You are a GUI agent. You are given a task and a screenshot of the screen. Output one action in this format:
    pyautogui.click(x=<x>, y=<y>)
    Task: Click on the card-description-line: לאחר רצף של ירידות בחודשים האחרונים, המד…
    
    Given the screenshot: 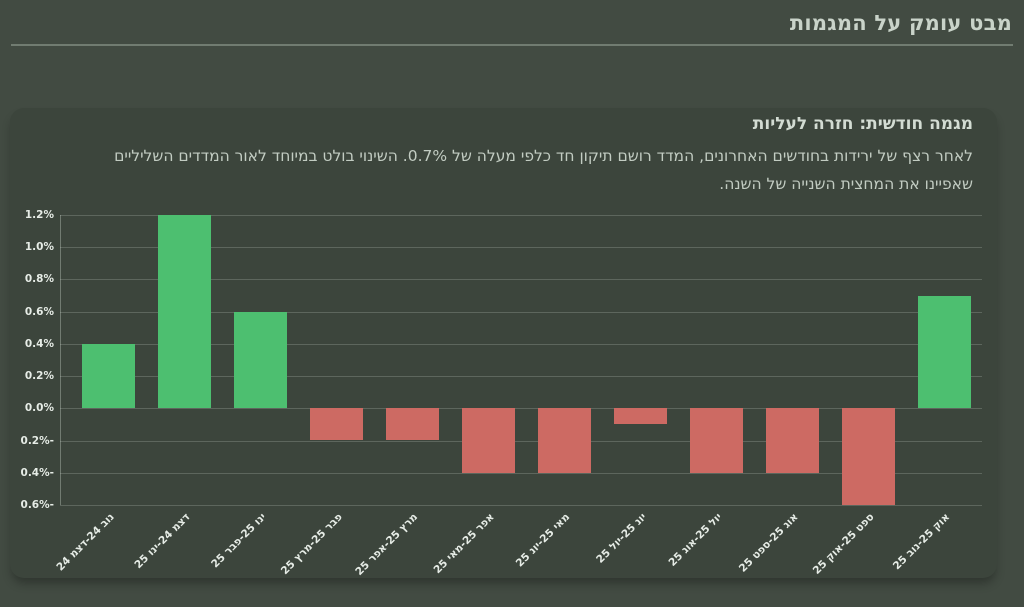 What is the action you would take?
    pyautogui.click(x=543, y=156)
    